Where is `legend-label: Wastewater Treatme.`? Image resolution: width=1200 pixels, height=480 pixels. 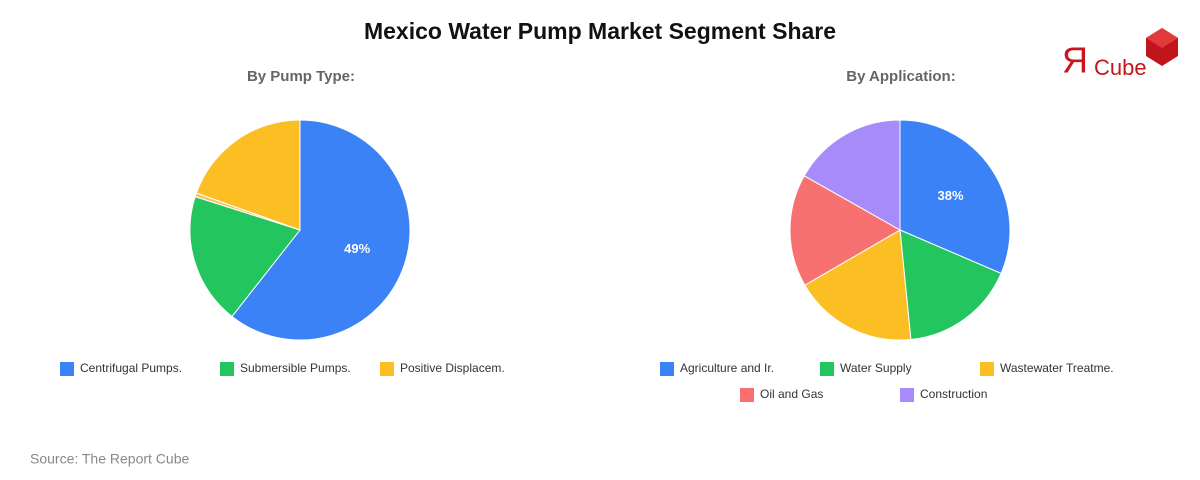 legend-label: Wastewater Treatme. is located at coordinates (1057, 368).